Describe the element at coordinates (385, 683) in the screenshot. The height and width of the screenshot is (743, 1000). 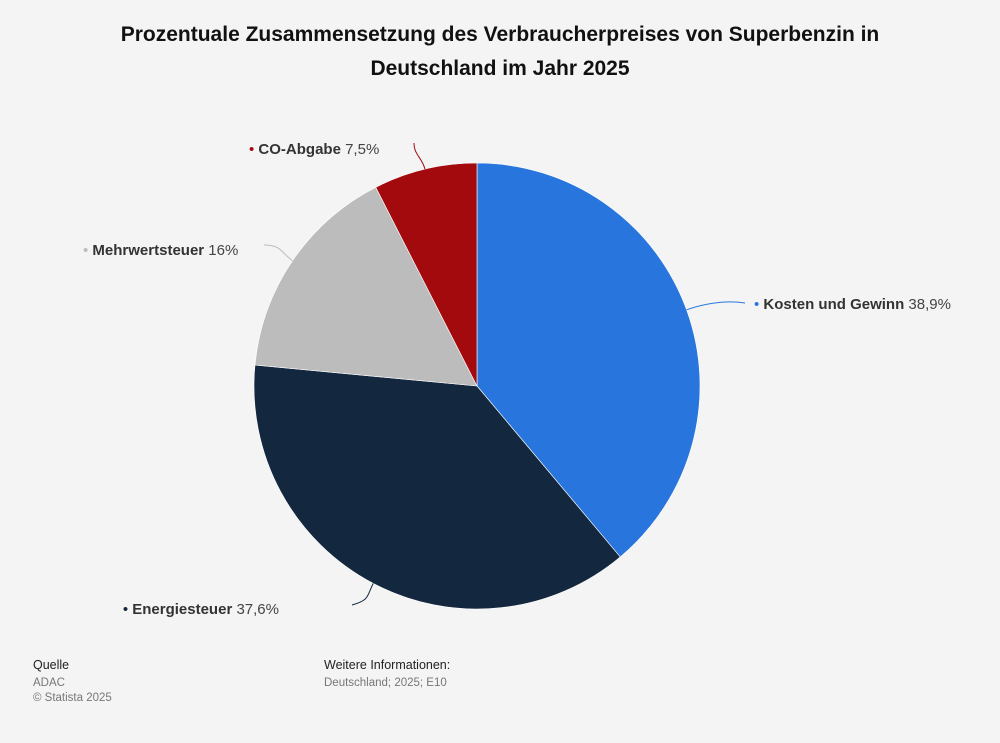
I see `info-text: Deutschland; 2025; E10` at that location.